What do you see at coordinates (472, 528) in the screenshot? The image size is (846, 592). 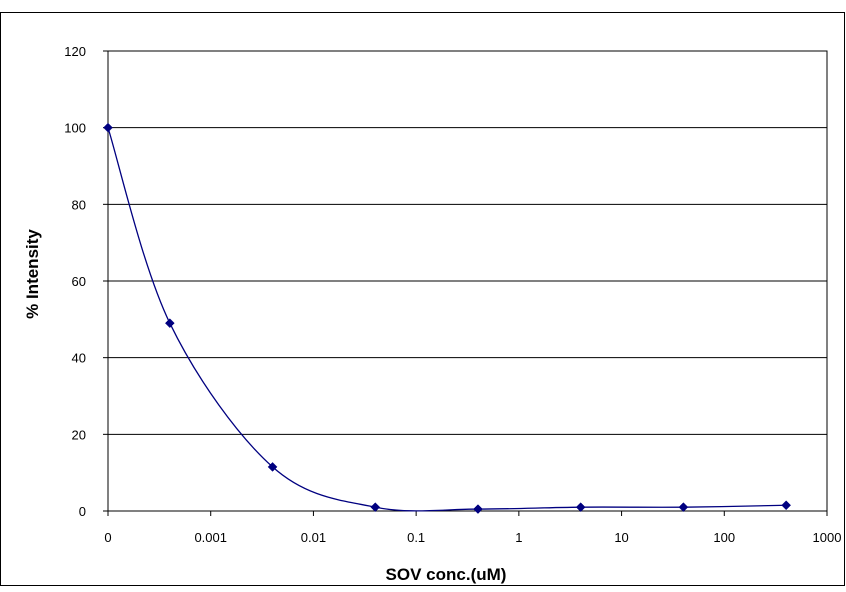 I see `x-axis-ticks: 0 0.001 0.01 0.1 1 10 100 1000` at bounding box center [472, 528].